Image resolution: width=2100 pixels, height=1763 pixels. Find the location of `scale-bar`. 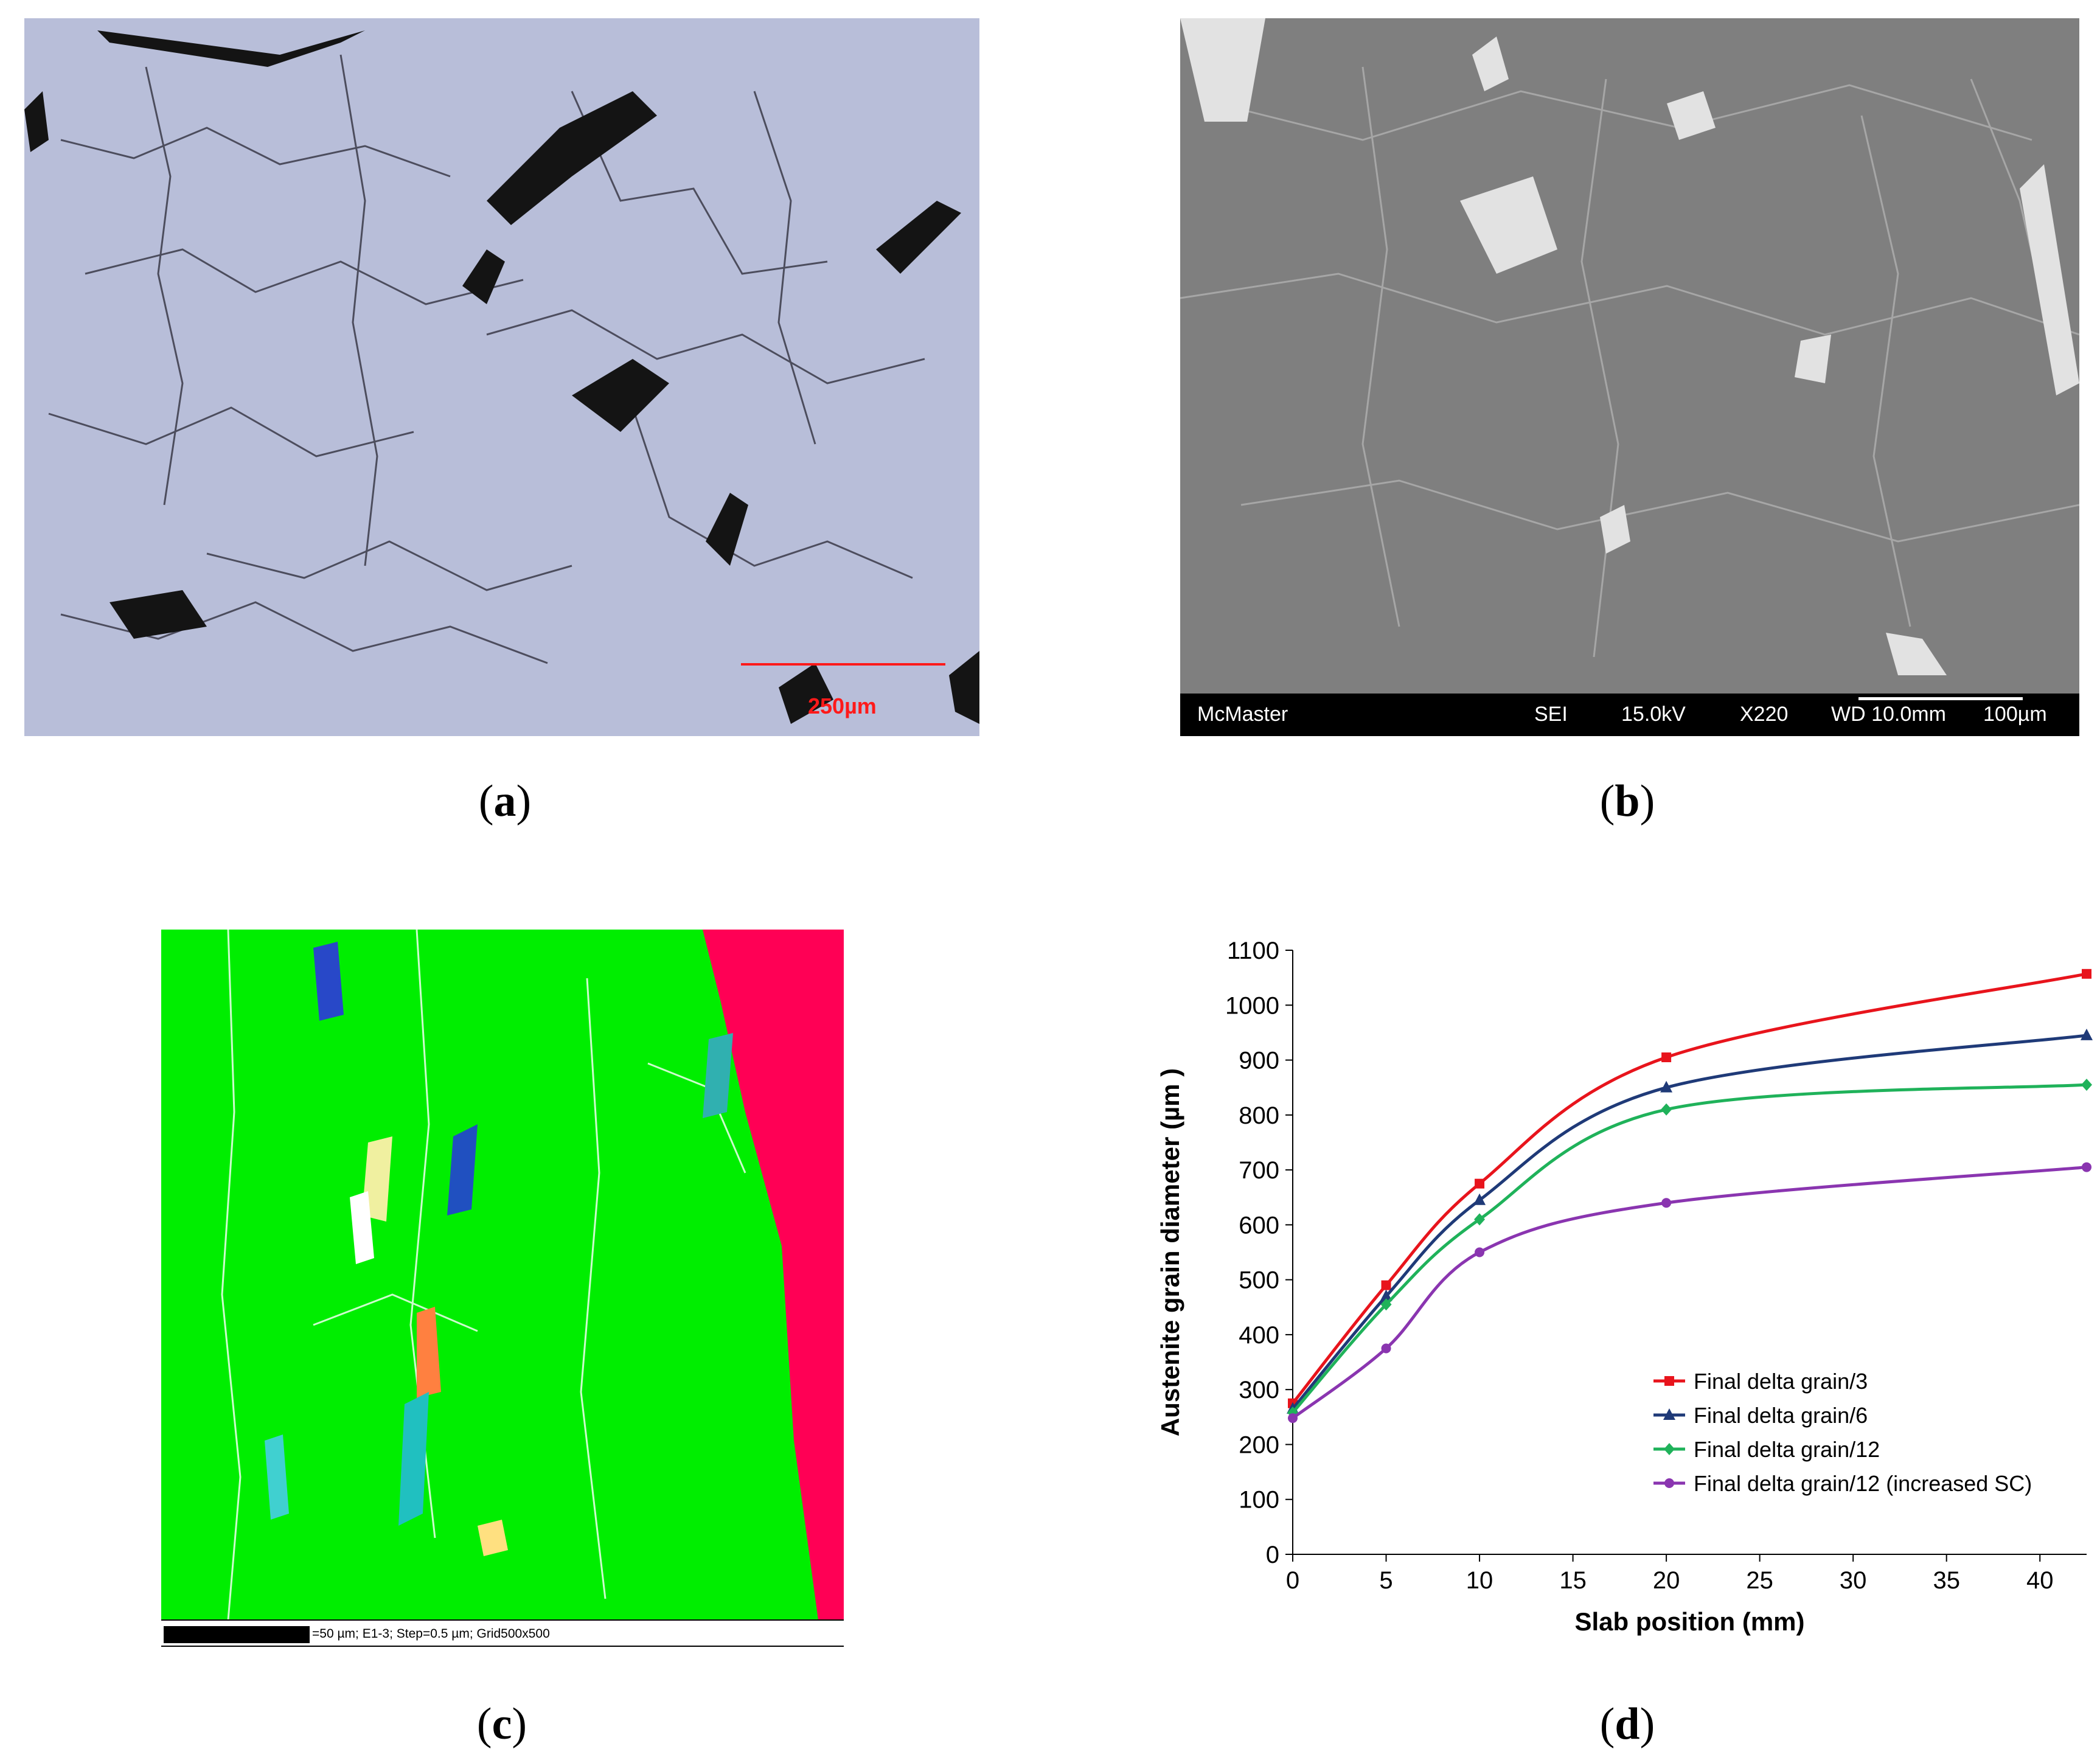

scale-bar is located at coordinates (843, 664).